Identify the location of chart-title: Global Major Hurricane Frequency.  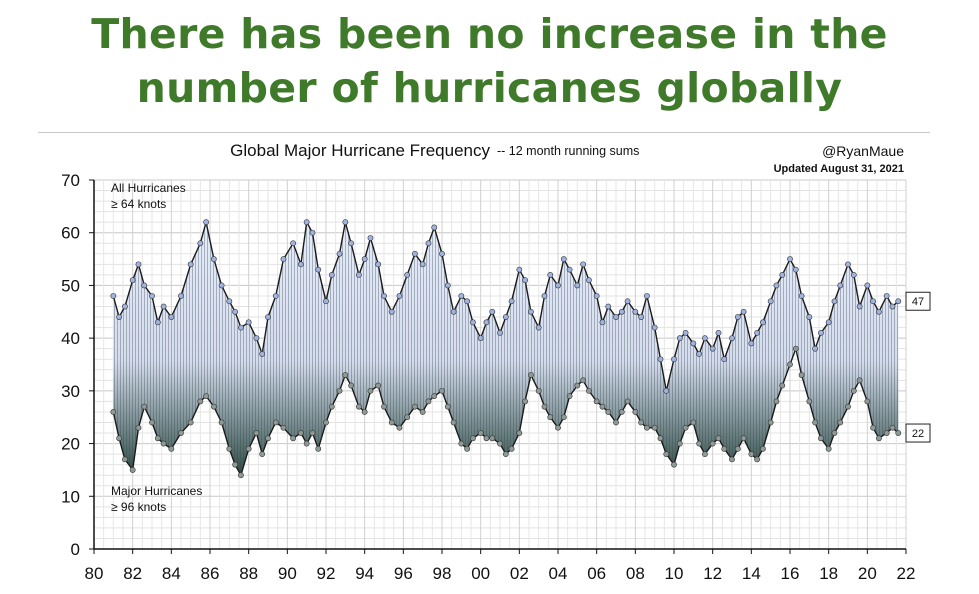
(360, 150).